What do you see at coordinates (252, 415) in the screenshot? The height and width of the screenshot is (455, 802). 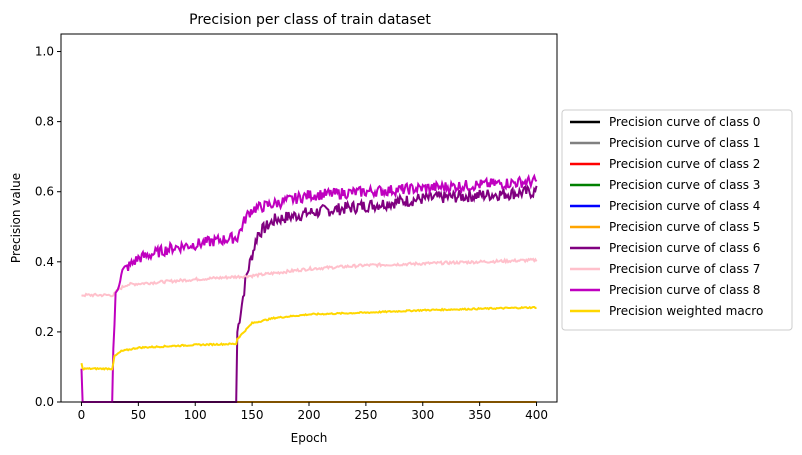 I see `x-tick-label: 150` at bounding box center [252, 415].